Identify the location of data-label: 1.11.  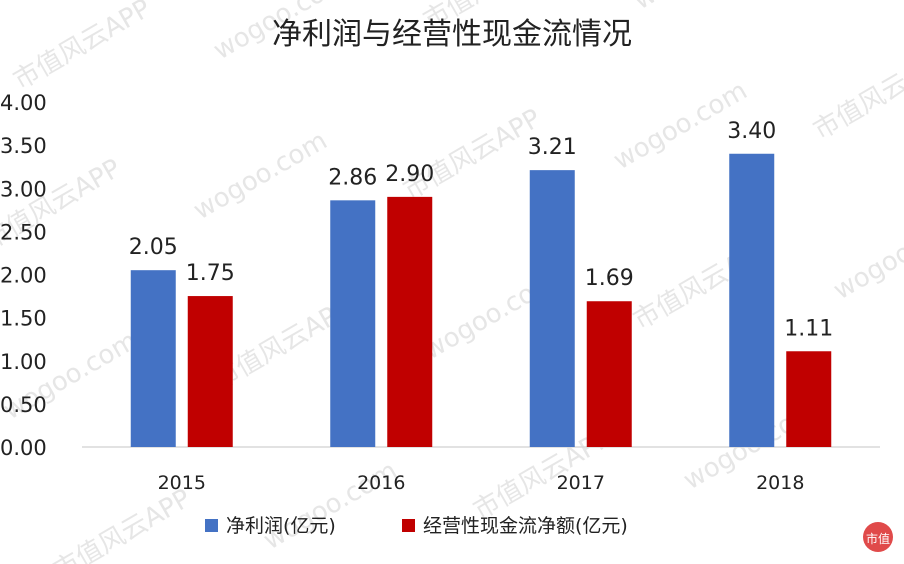
(808, 328).